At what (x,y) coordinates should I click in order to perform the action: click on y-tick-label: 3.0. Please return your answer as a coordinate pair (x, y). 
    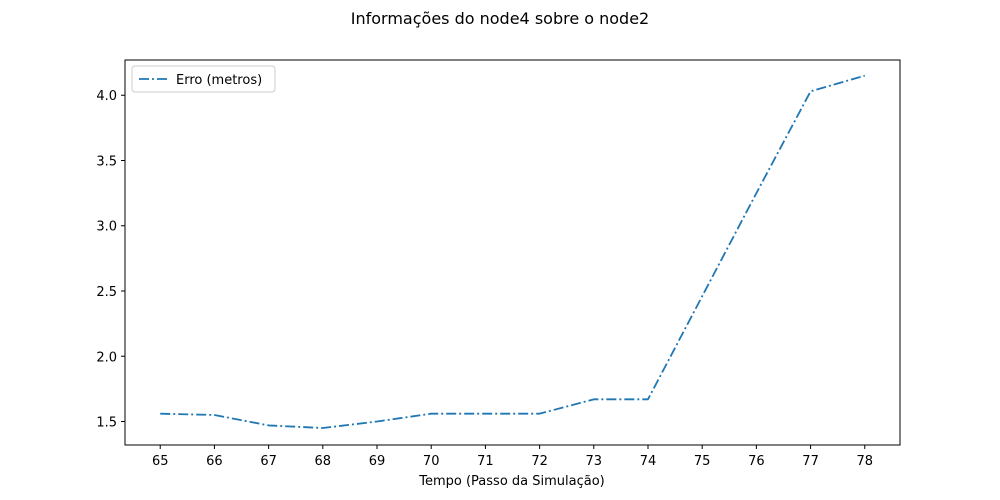
    Looking at the image, I should click on (106, 227).